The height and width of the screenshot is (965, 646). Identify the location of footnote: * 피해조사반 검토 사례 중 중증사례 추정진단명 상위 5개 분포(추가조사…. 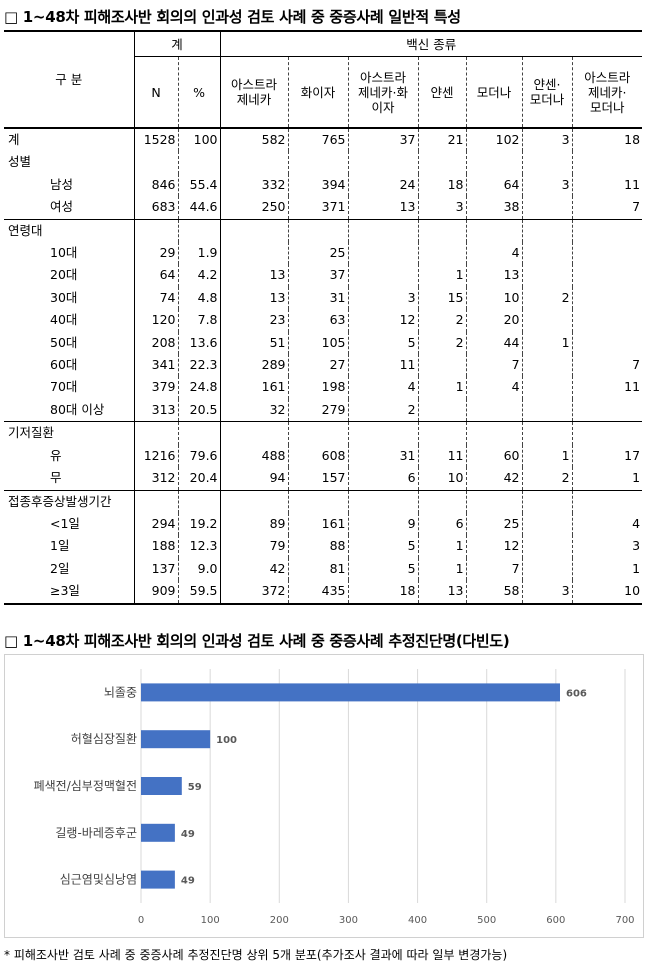
(256, 955).